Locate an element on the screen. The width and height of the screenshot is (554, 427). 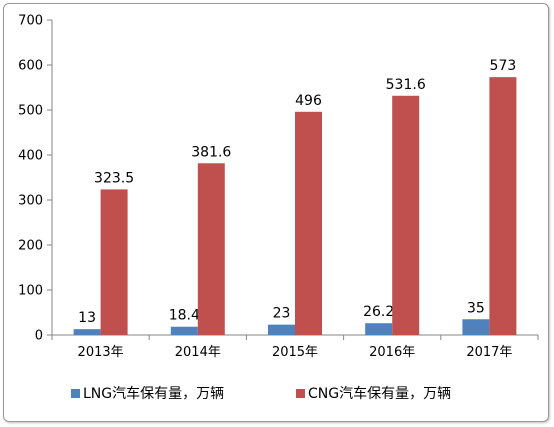
data-label-cng: 381.6 is located at coordinates (211, 152).